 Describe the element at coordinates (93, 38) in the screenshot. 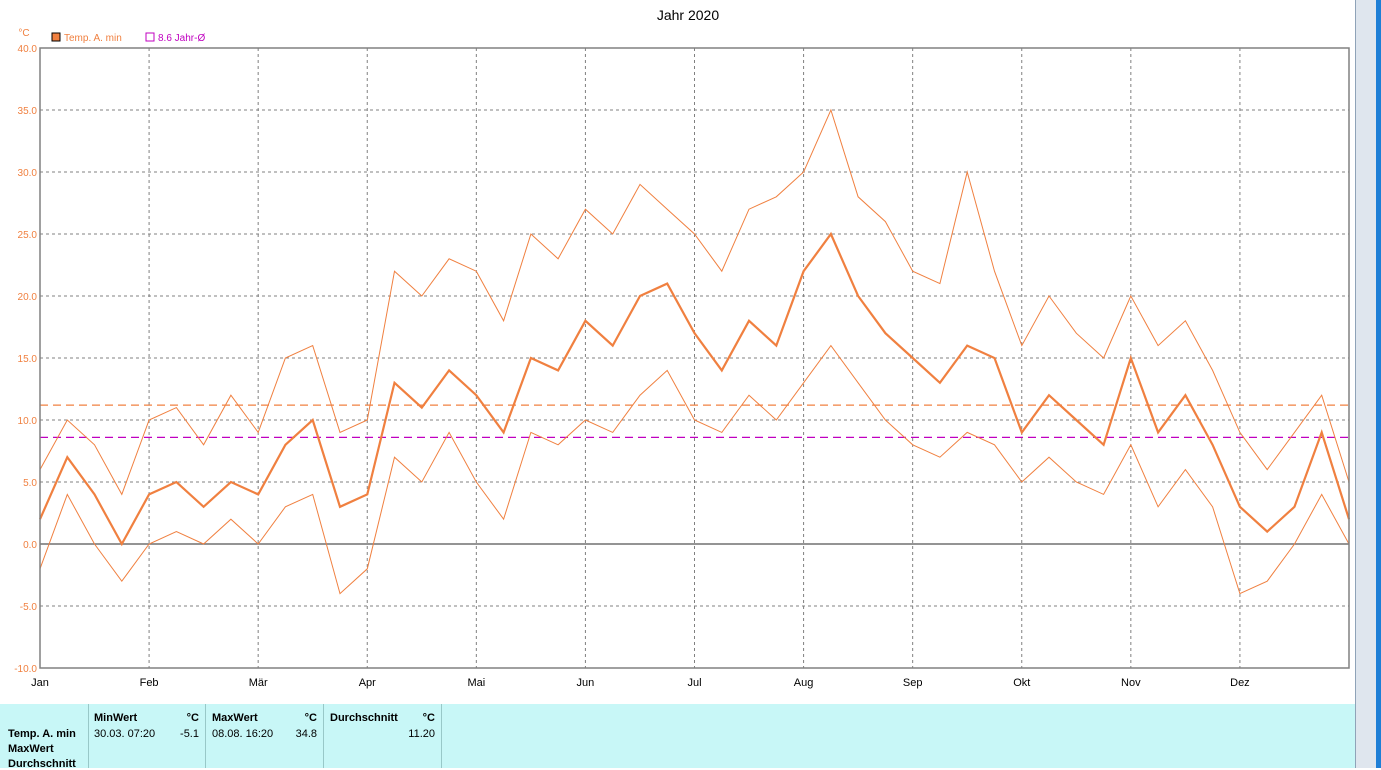

I see `legend-label: Temp. A. min` at that location.